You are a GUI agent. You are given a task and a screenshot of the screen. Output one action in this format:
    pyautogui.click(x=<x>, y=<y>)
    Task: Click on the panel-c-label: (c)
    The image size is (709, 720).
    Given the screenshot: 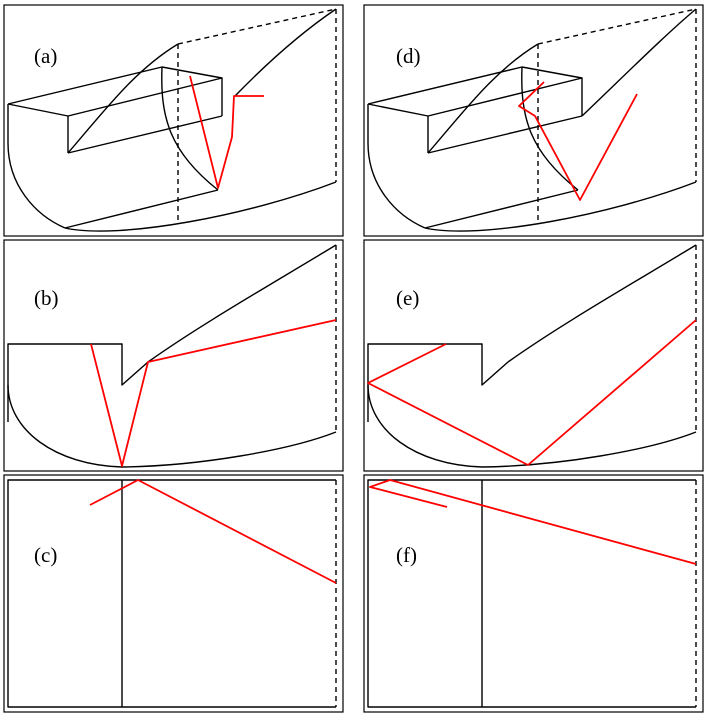 What is the action you would take?
    pyautogui.click(x=45, y=555)
    